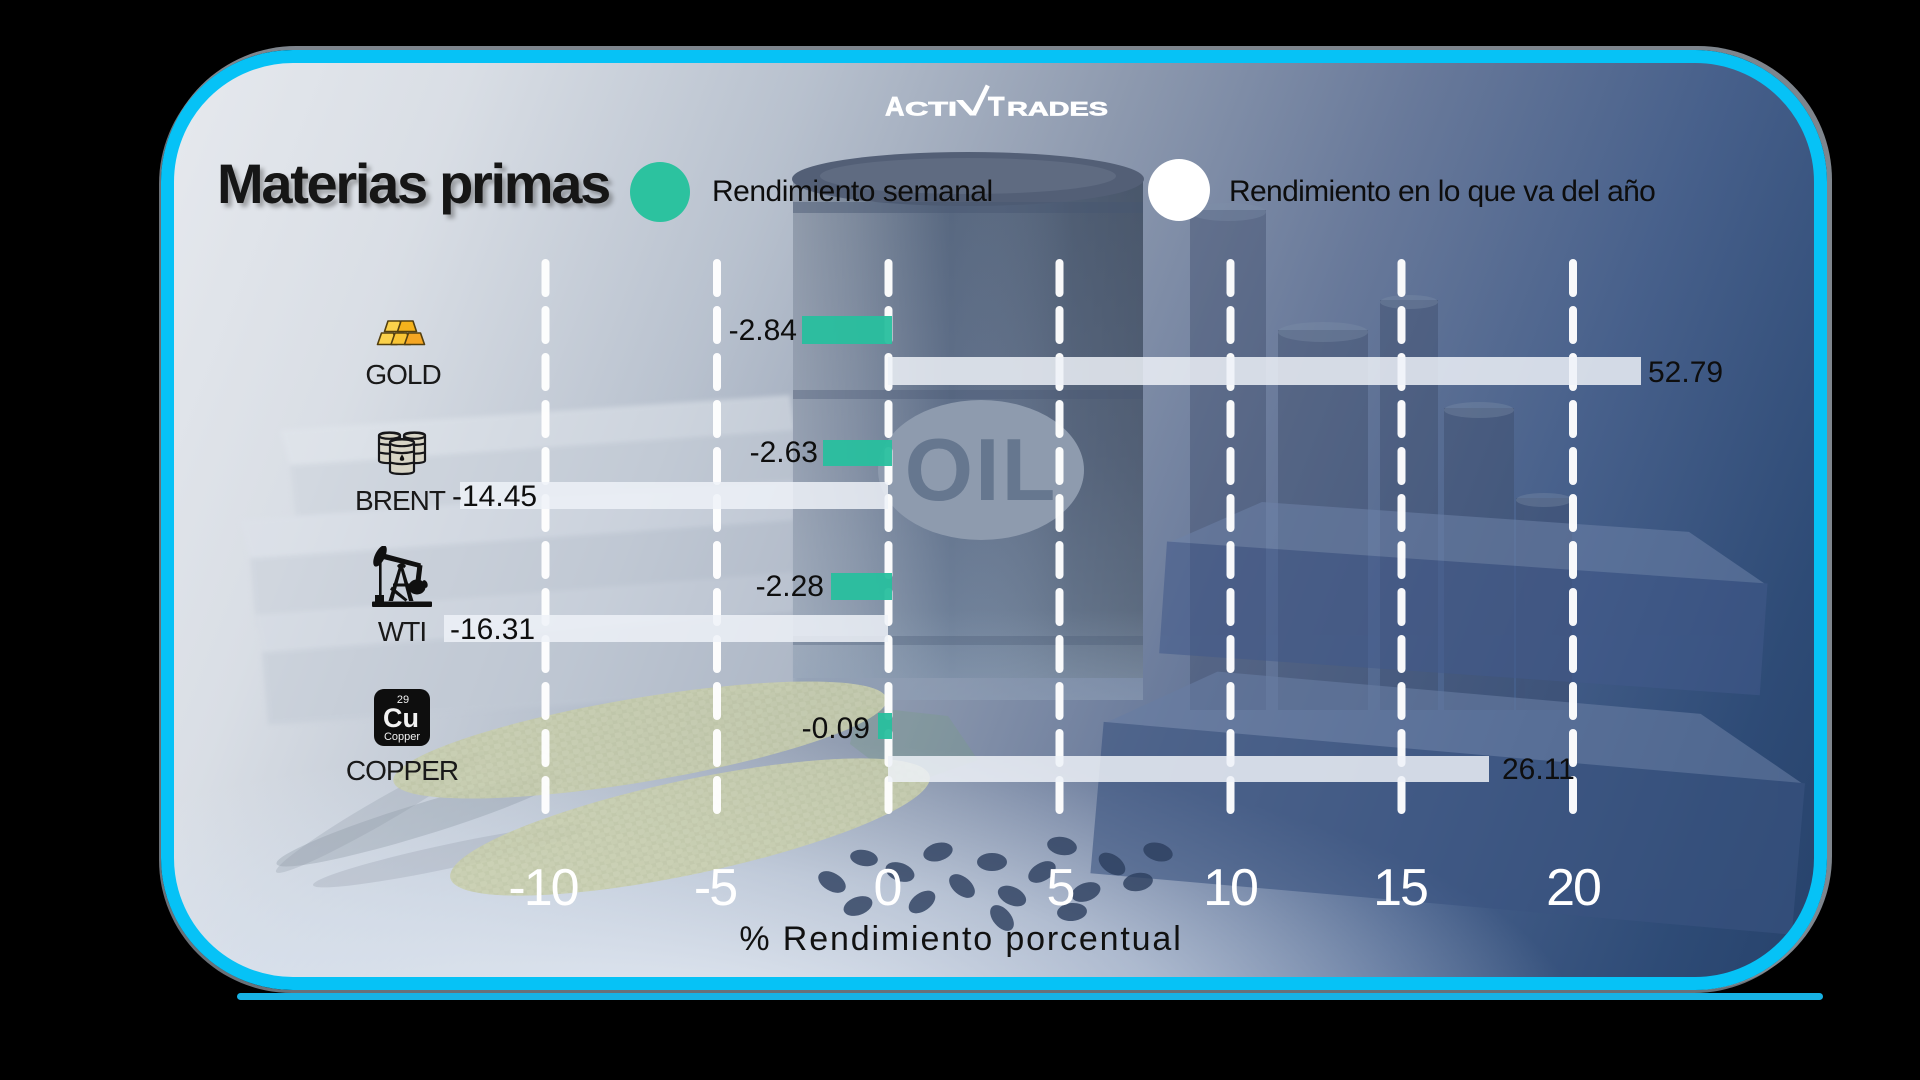 Image resolution: width=1920 pixels, height=1080 pixels. Describe the element at coordinates (403, 700) in the screenshot. I see `svg-text: 29` at that location.